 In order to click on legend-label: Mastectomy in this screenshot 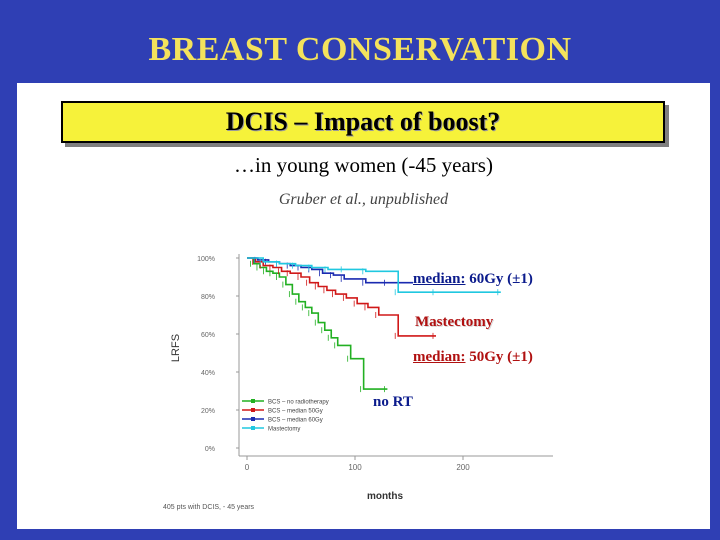, I will do `click(284, 430)`.